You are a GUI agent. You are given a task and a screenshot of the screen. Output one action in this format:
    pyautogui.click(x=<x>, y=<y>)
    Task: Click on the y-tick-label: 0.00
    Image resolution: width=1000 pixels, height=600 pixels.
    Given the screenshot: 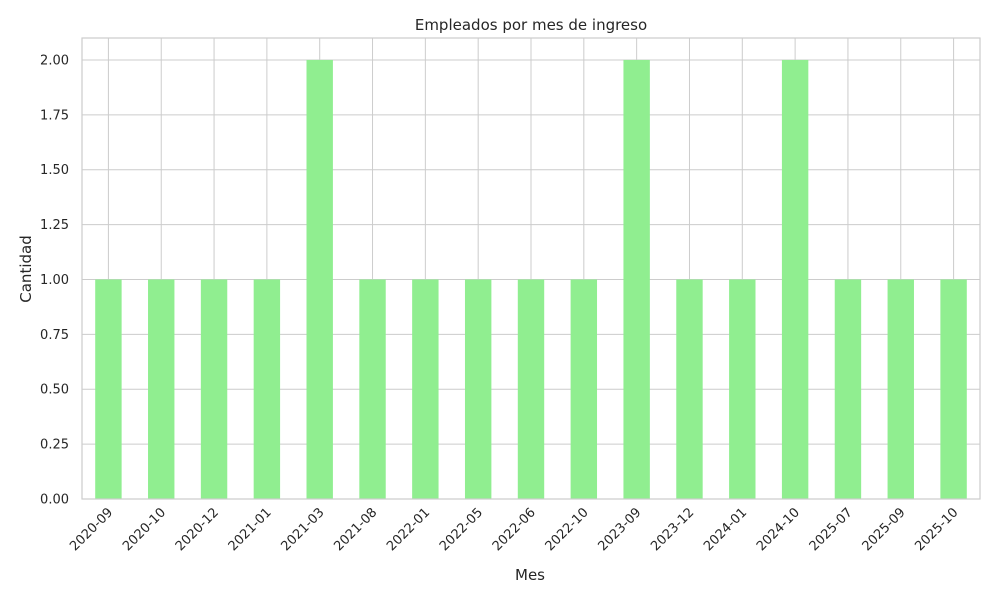 What is the action you would take?
    pyautogui.click(x=54, y=500)
    